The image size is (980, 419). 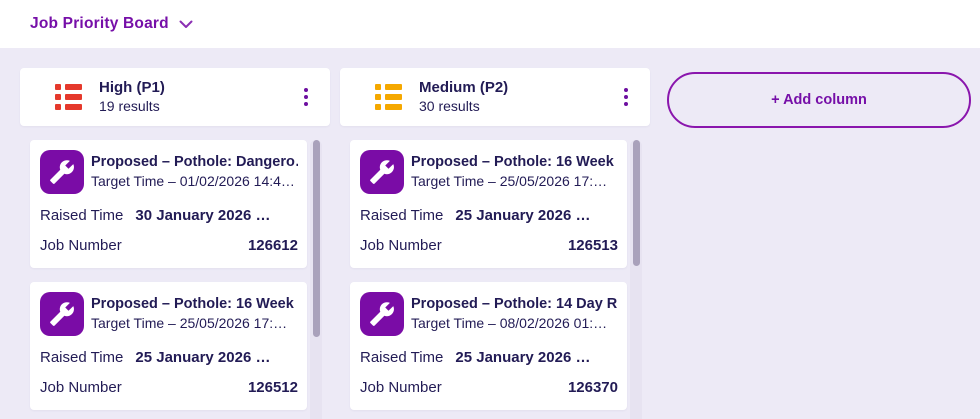 I want to click on job-number-value: 126512, so click(x=272, y=387).